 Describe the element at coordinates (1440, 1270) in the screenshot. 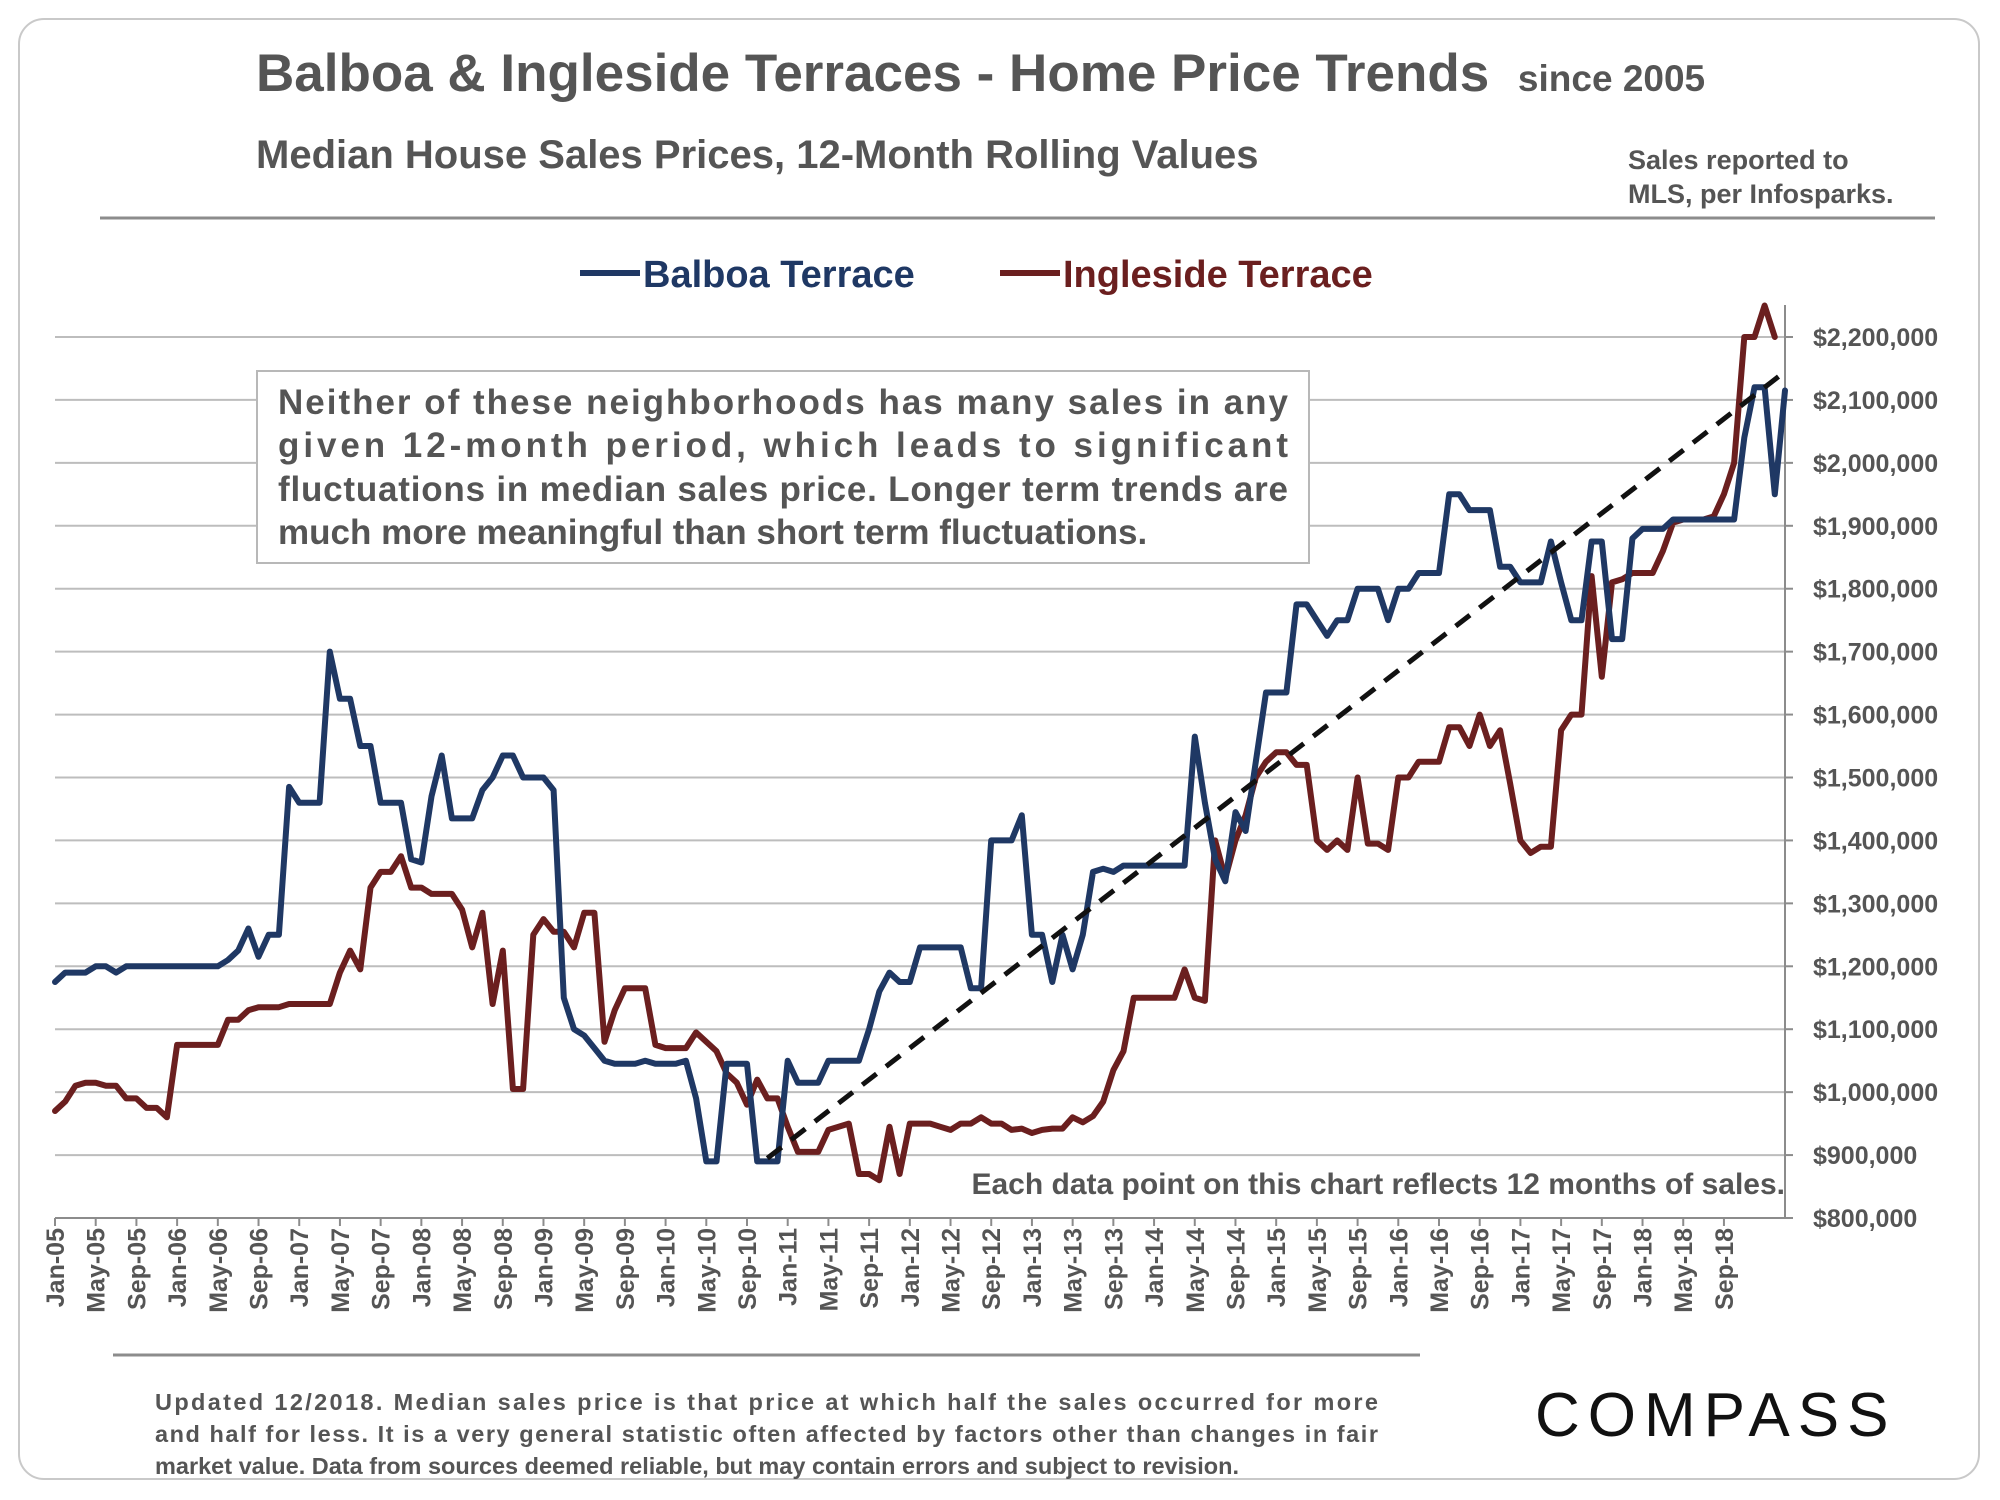

I see `x-tick-label: May-16` at that location.